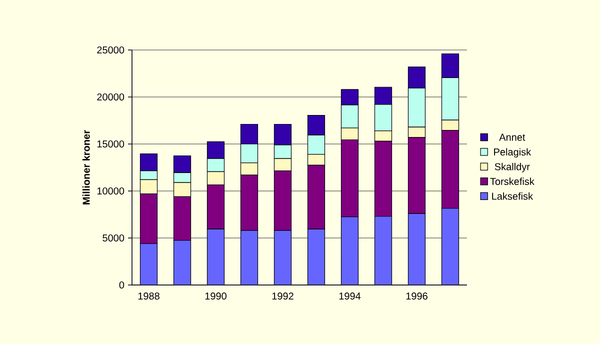  I want to click on x-tick-label: 1994, so click(350, 296).